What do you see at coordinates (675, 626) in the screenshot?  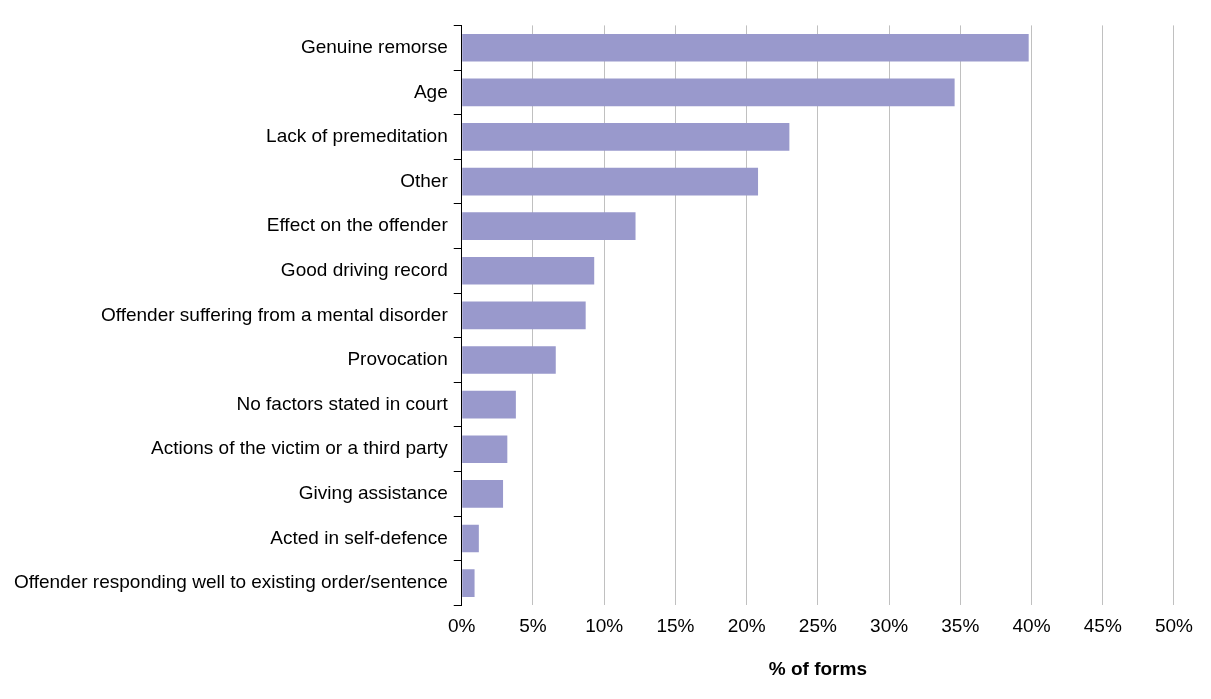 I see `x-tick-label: 15%` at bounding box center [675, 626].